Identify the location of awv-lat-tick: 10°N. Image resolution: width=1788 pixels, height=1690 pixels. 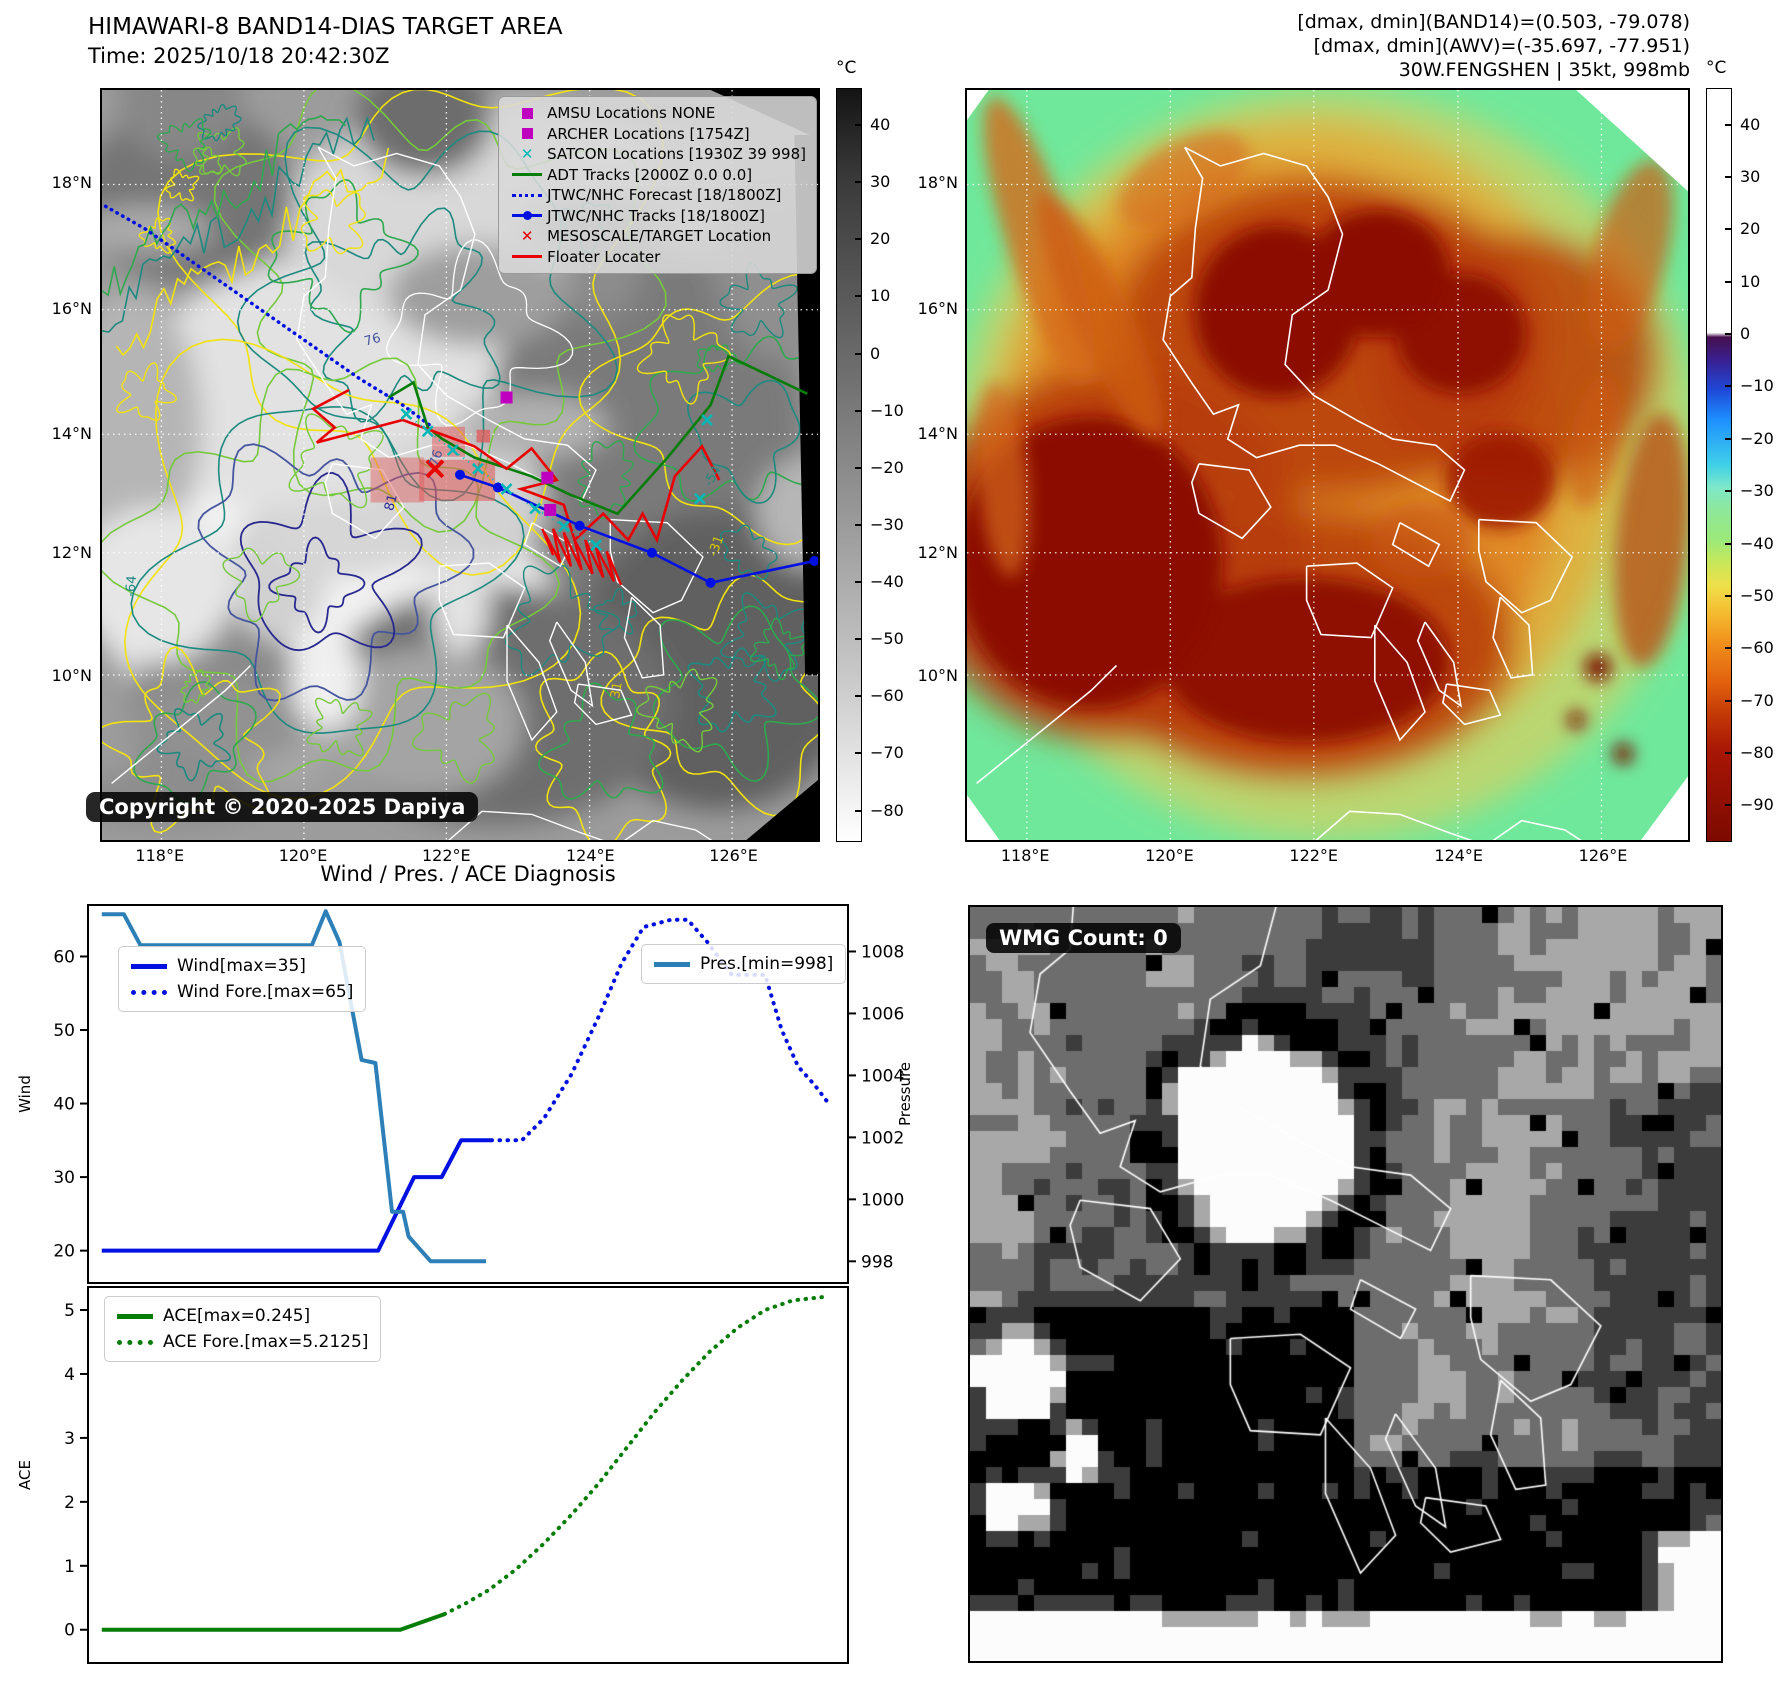
(937, 676).